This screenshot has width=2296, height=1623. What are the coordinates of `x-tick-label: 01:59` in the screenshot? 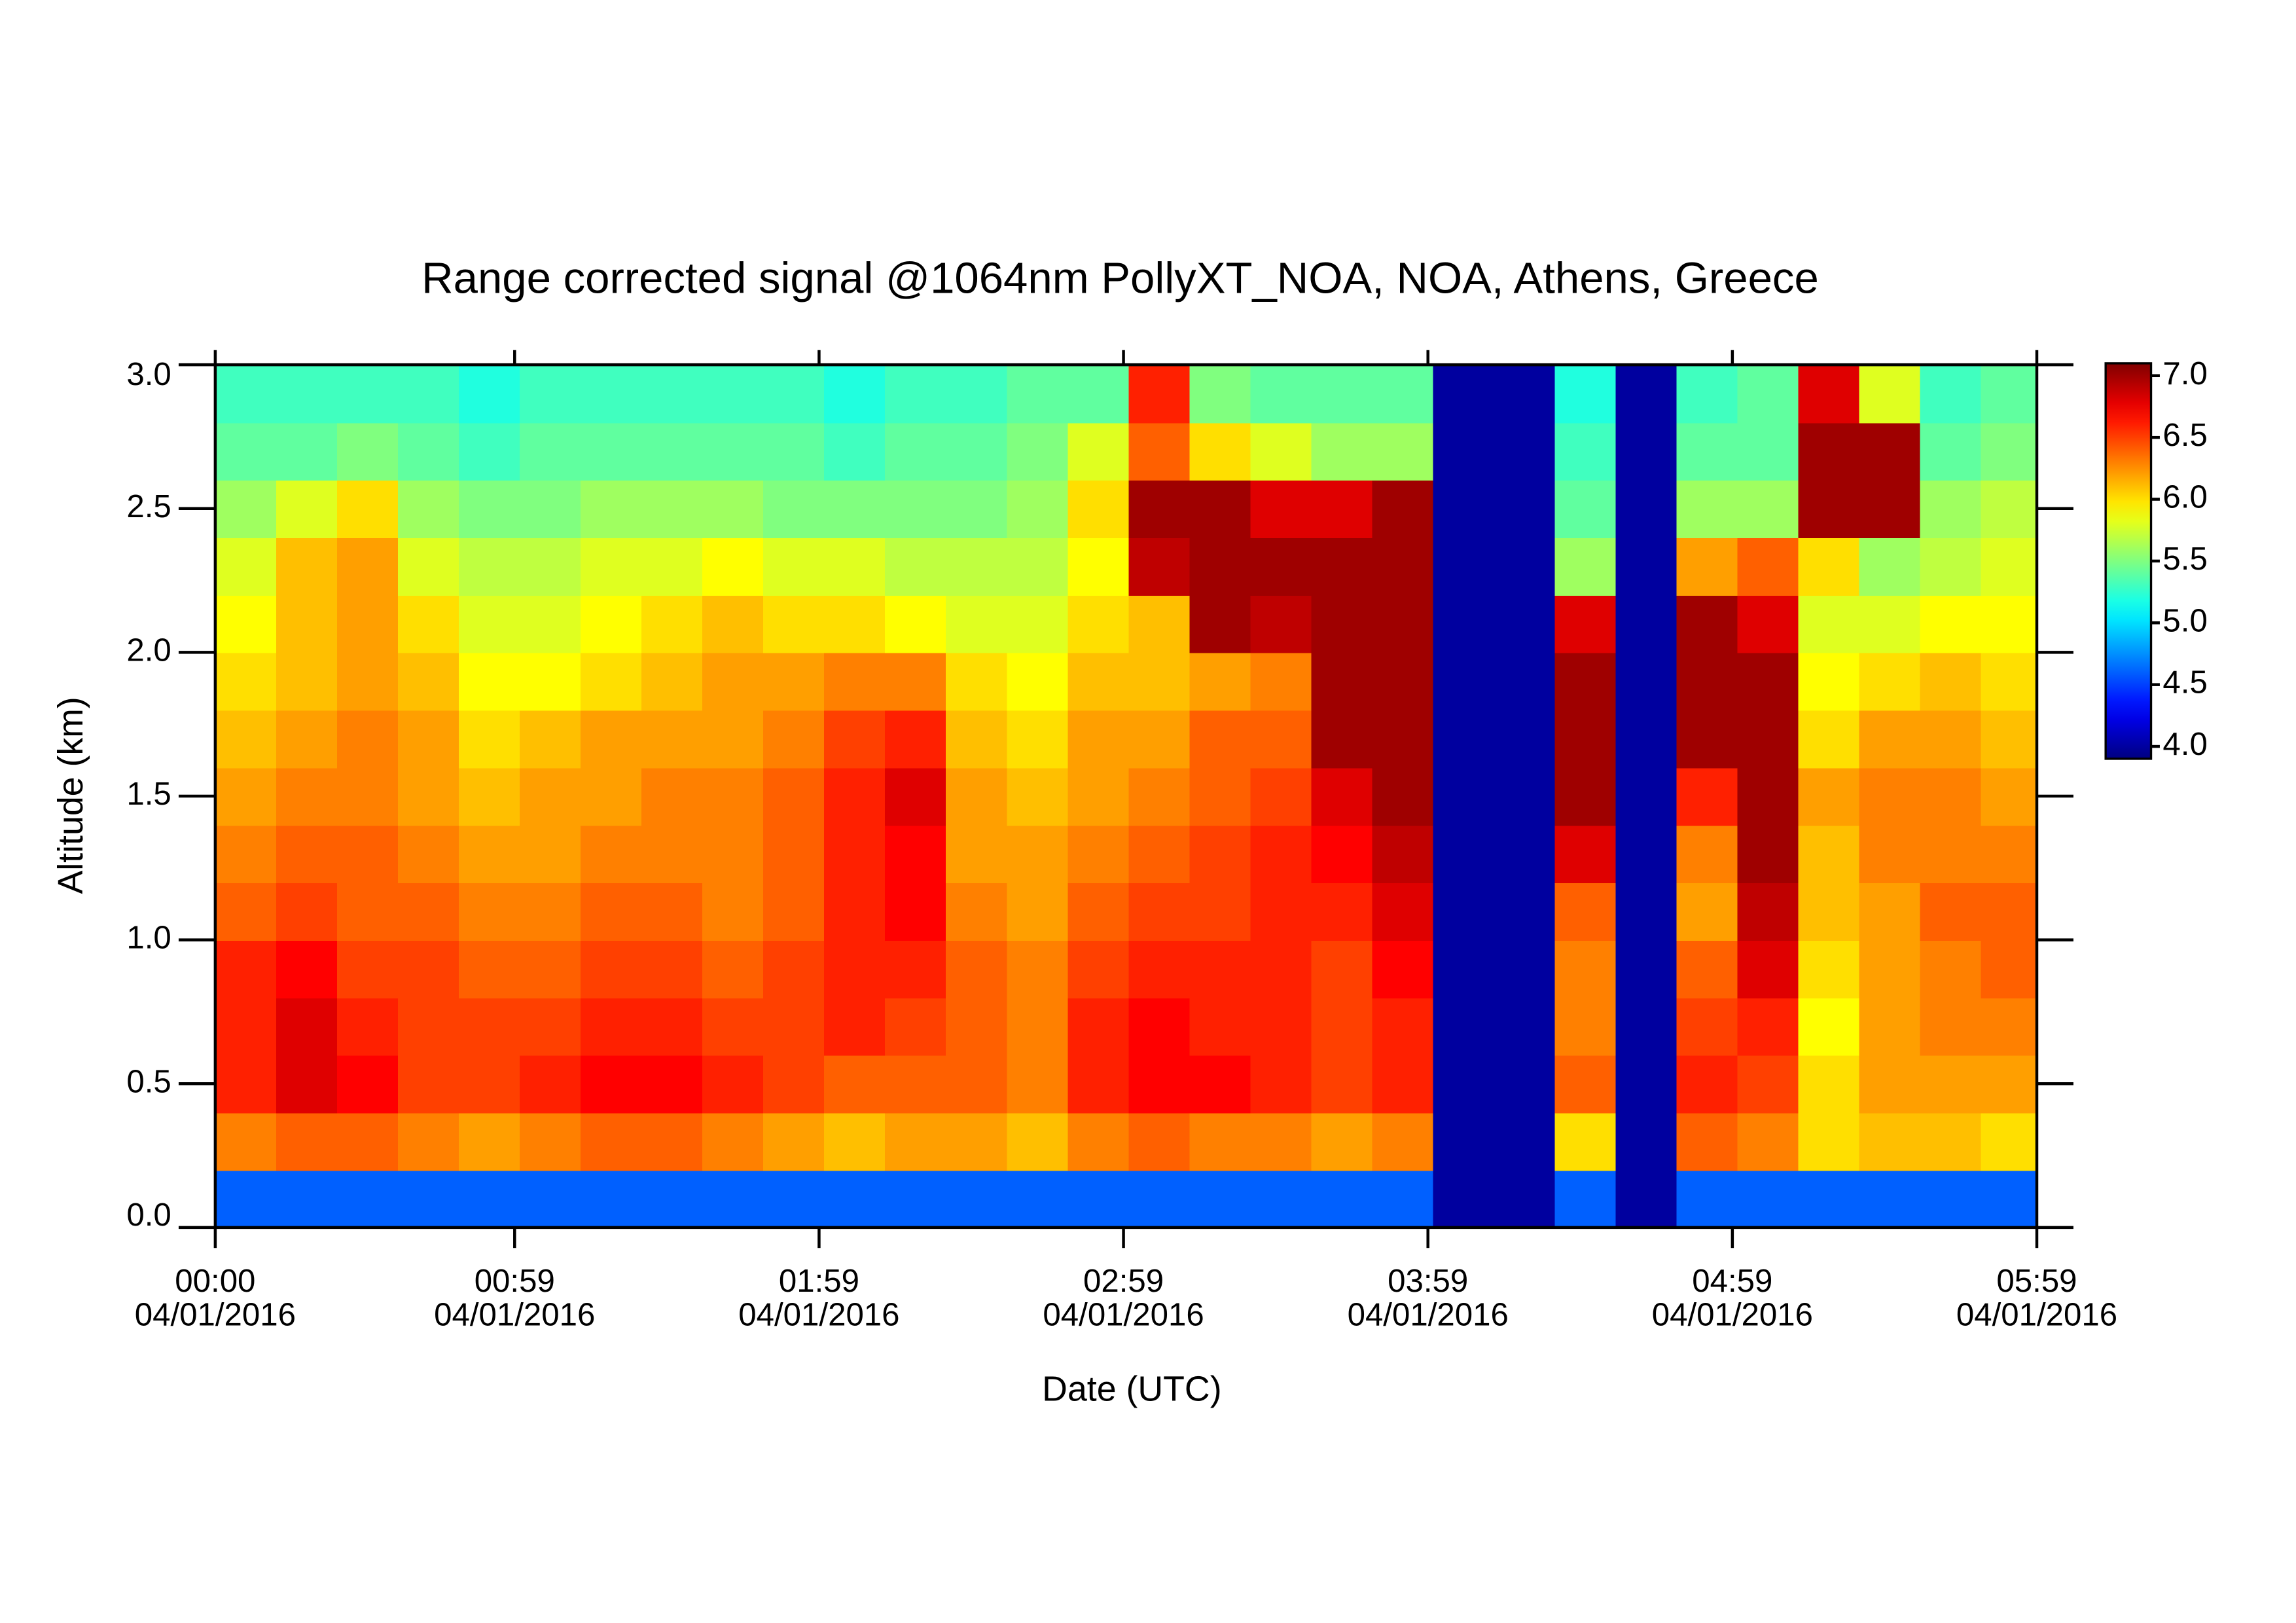 It's located at (819, 1281).